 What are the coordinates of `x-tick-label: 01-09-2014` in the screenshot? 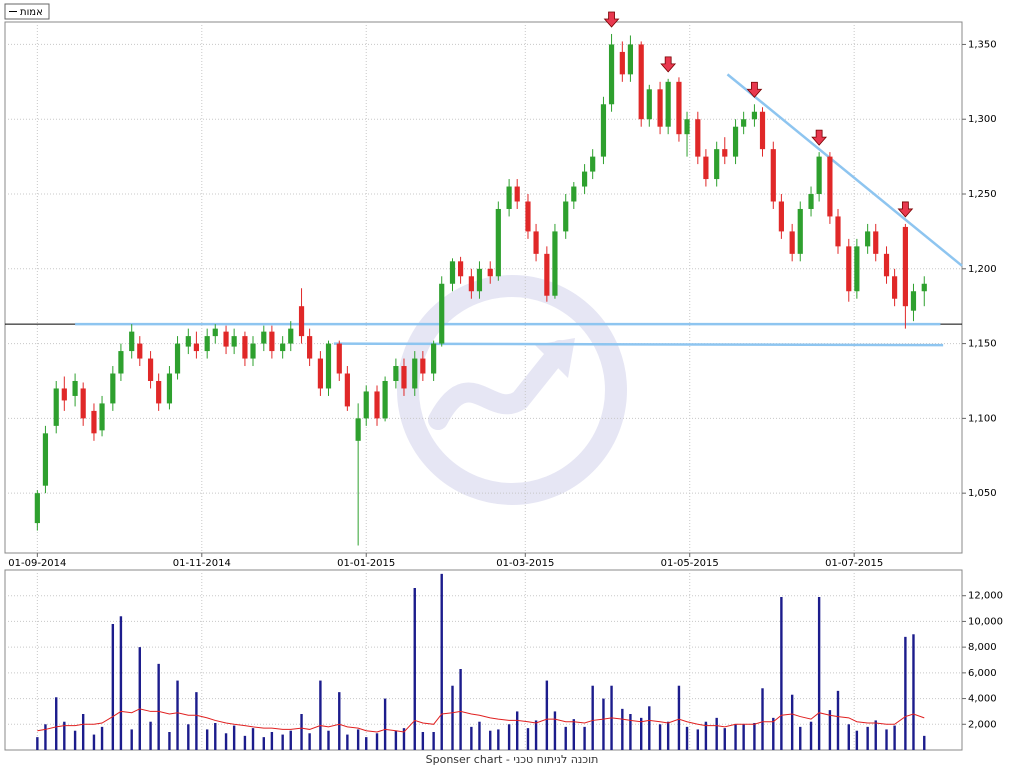 It's located at (37, 563).